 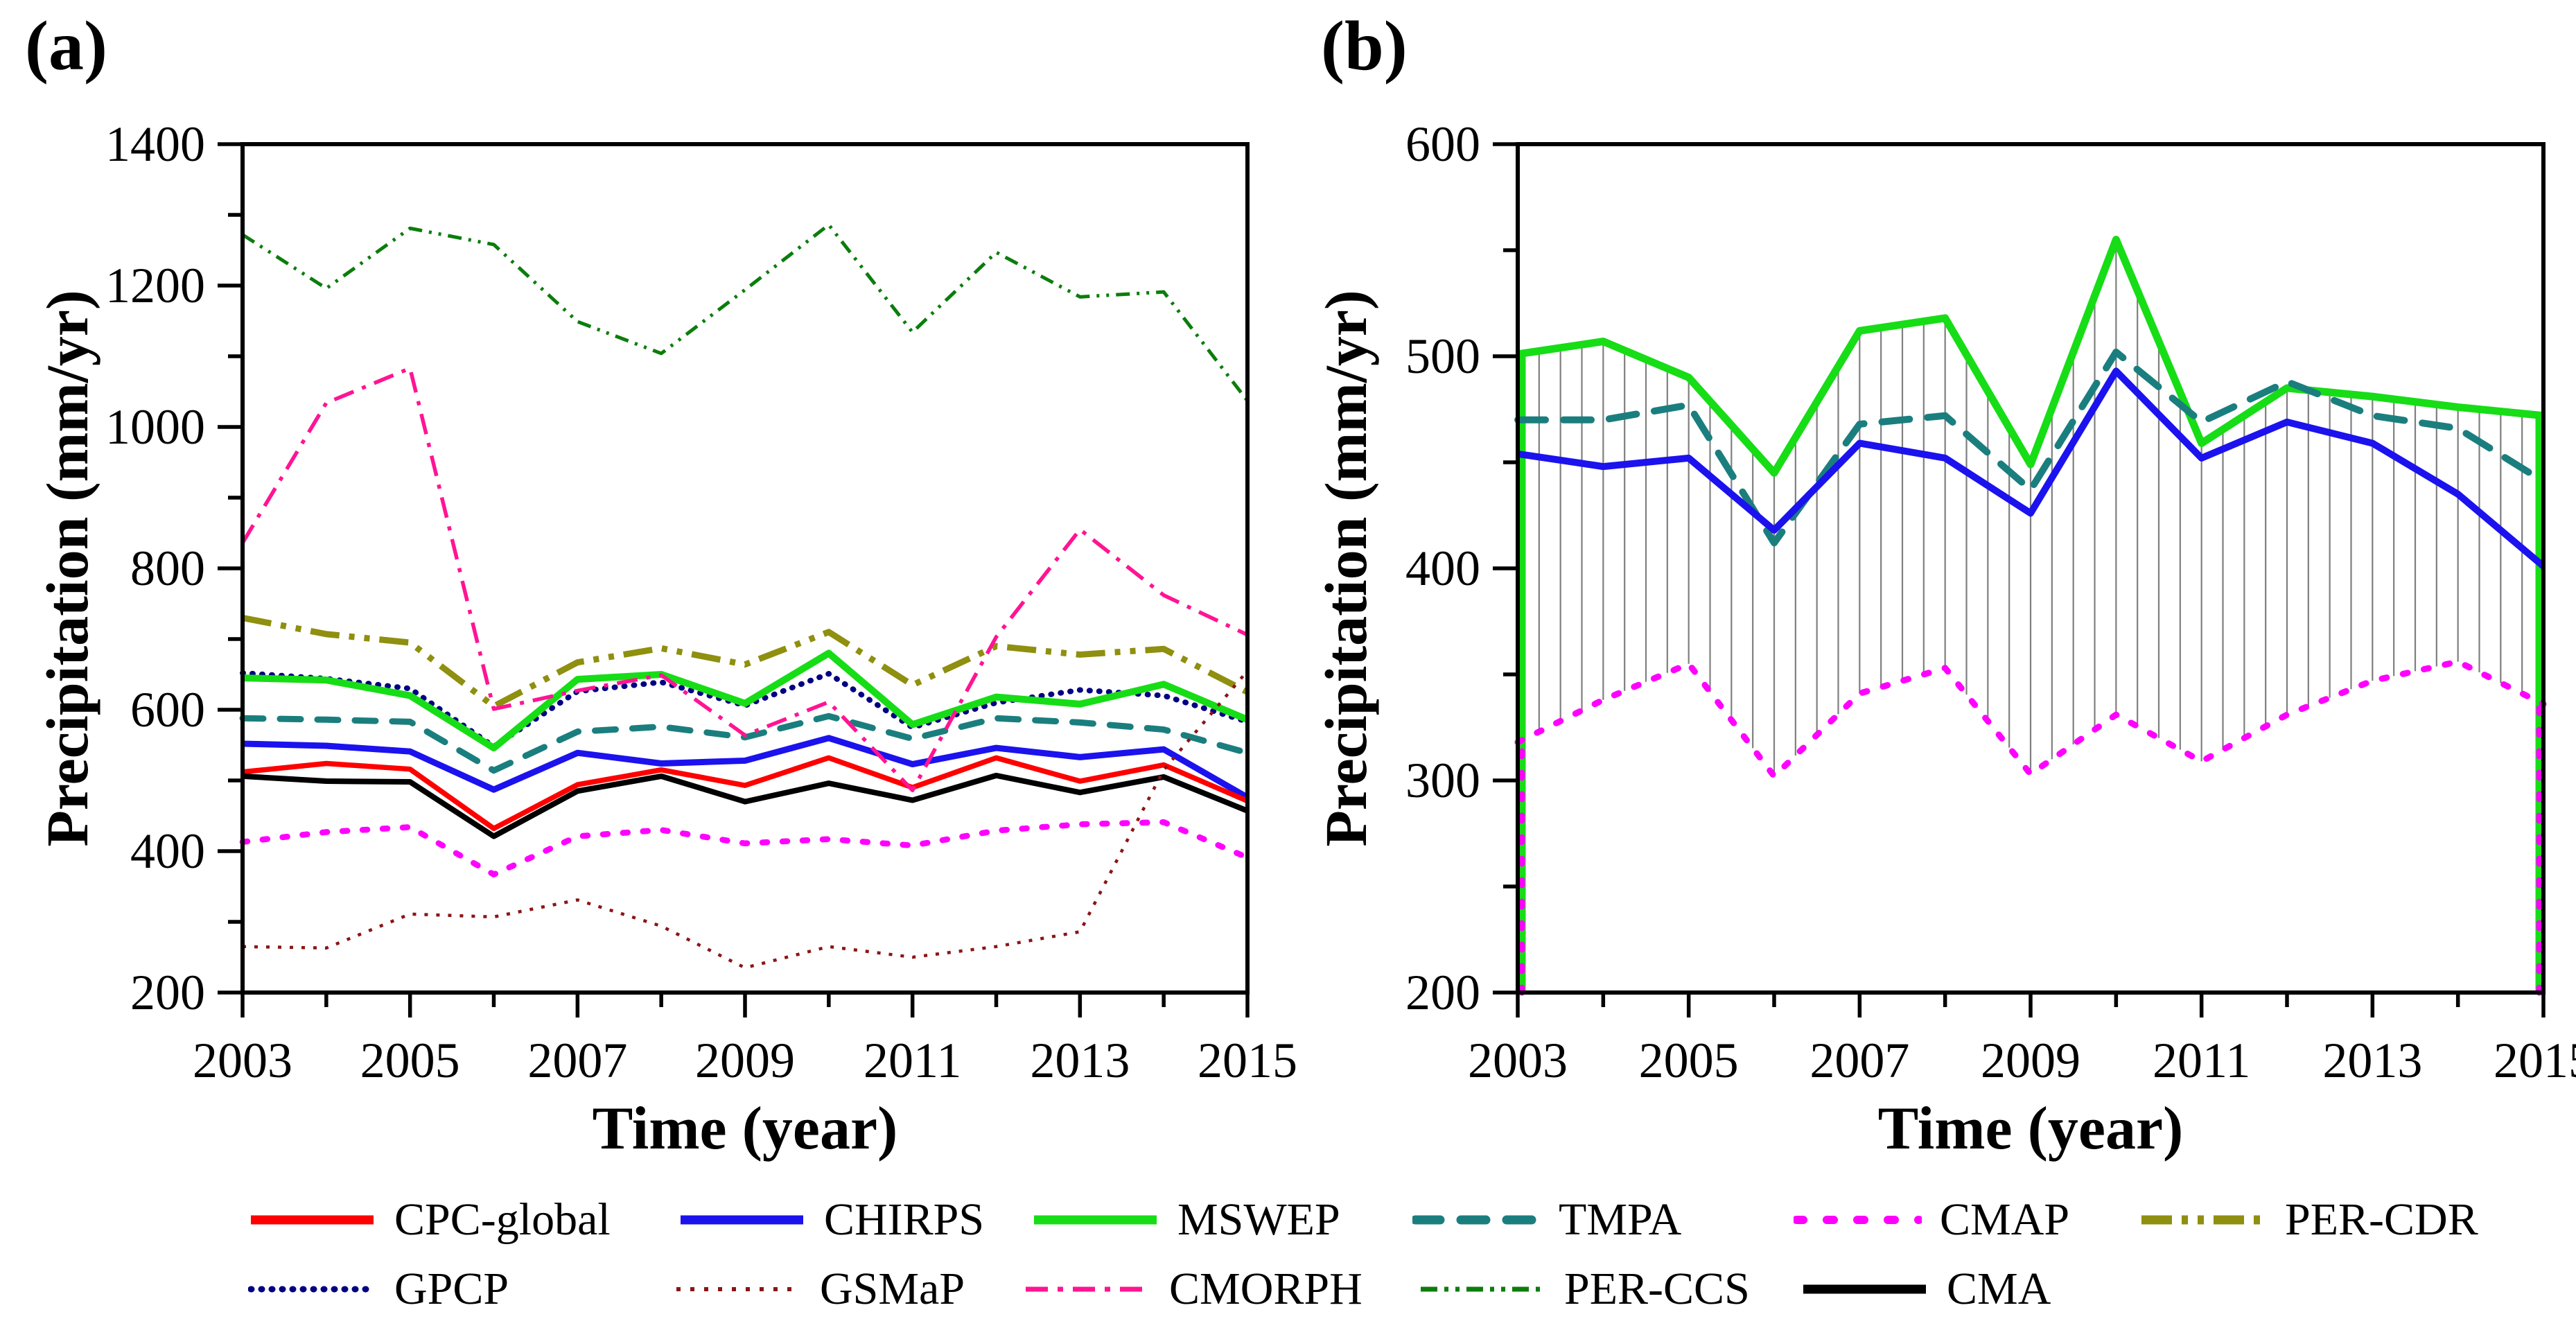 What do you see at coordinates (744, 579) in the screenshot?
I see `series-line-CMORPH` at bounding box center [744, 579].